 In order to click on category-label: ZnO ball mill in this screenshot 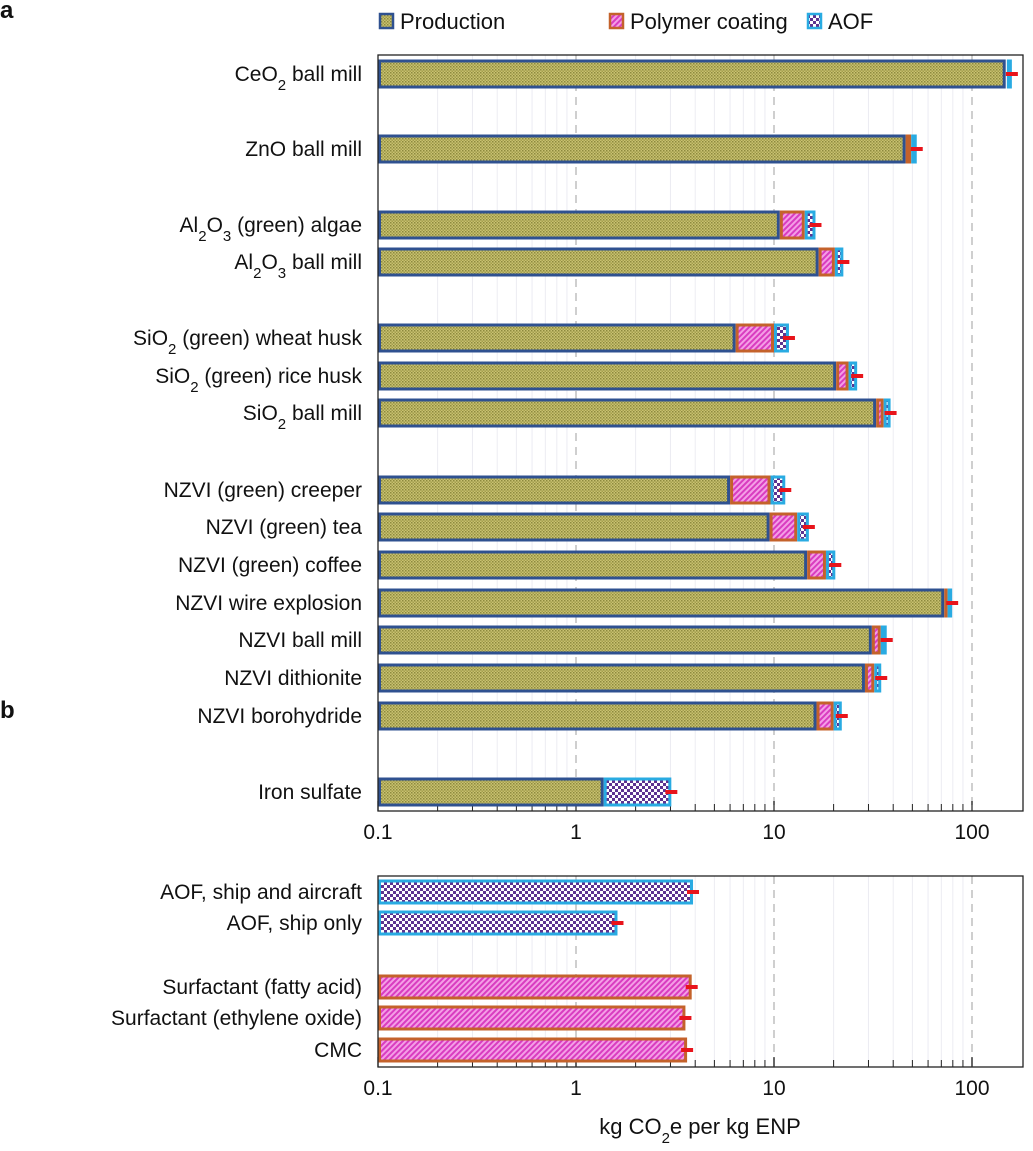, I will do `click(303, 149)`.